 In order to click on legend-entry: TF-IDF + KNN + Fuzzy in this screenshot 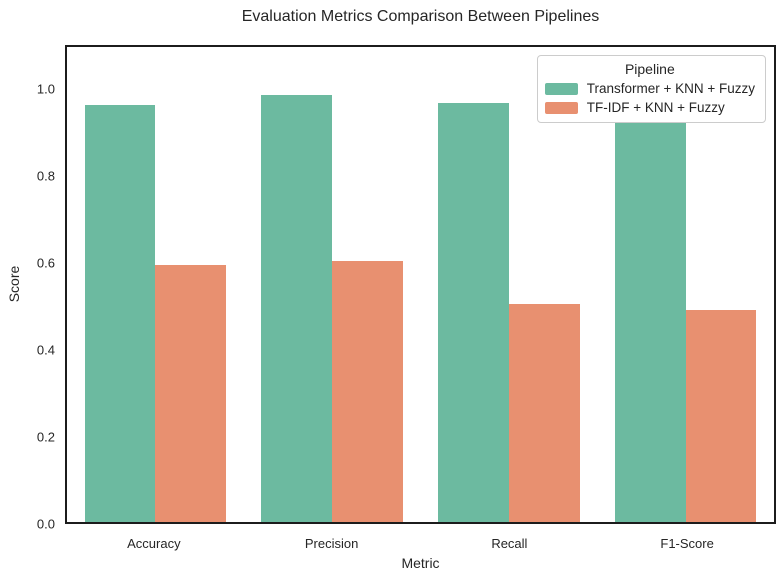, I will do `click(649, 107)`.